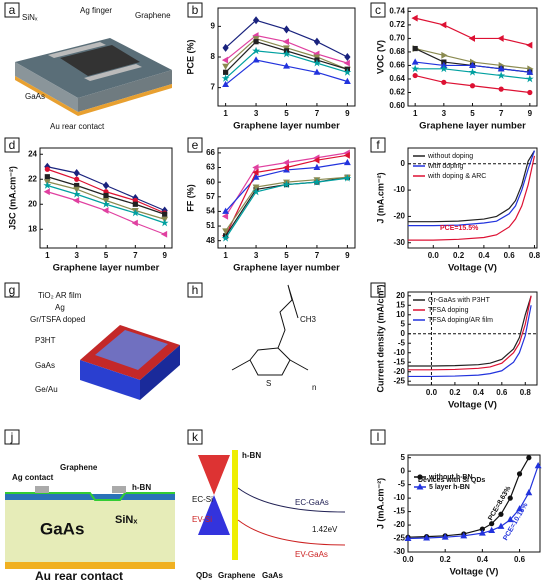 The height and width of the screenshot is (583, 545). What do you see at coordinates (32, 153) in the screenshot?
I see `y-tick-label: 24` at bounding box center [32, 153].